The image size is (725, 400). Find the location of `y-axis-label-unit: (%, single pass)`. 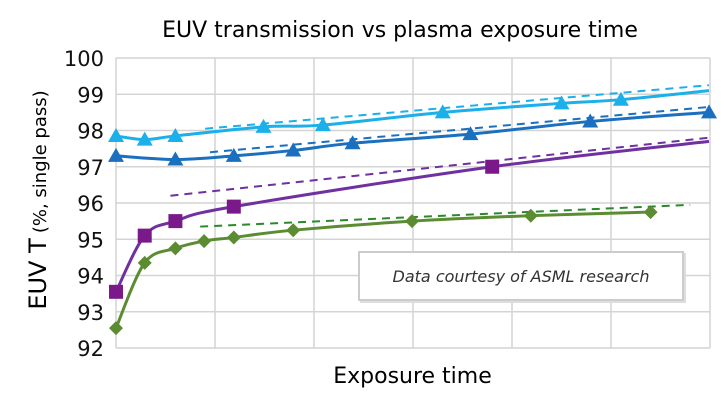

y-axis-label-unit: (%, single pass) is located at coordinates (40, 162).